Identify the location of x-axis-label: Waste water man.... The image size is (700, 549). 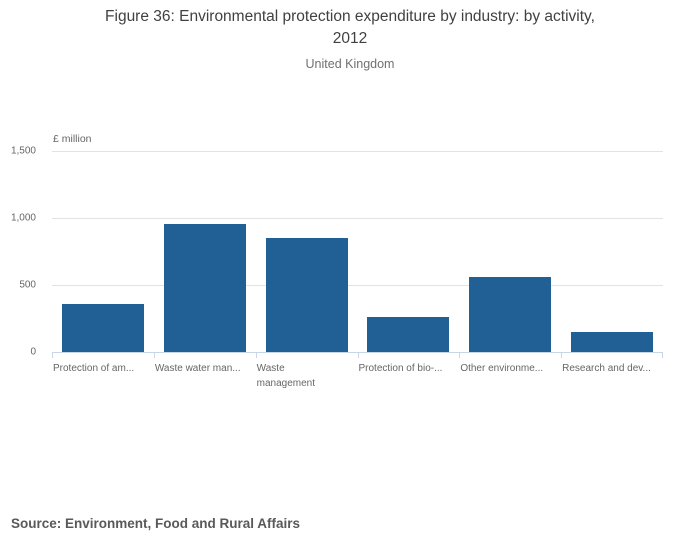
(197, 368).